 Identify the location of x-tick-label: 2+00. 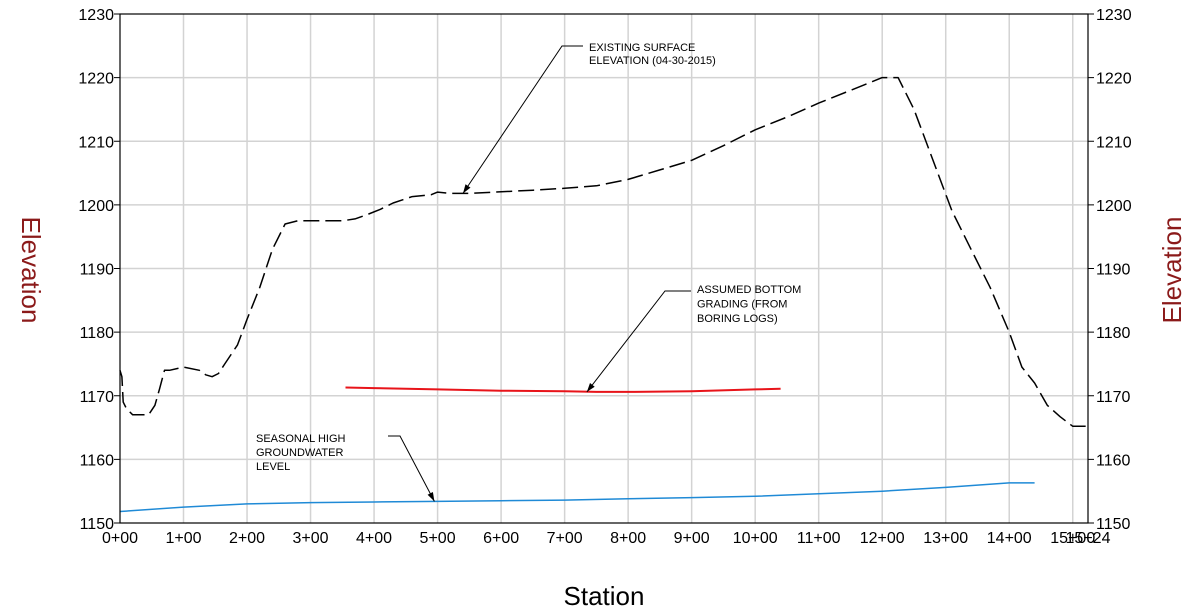
(247, 538).